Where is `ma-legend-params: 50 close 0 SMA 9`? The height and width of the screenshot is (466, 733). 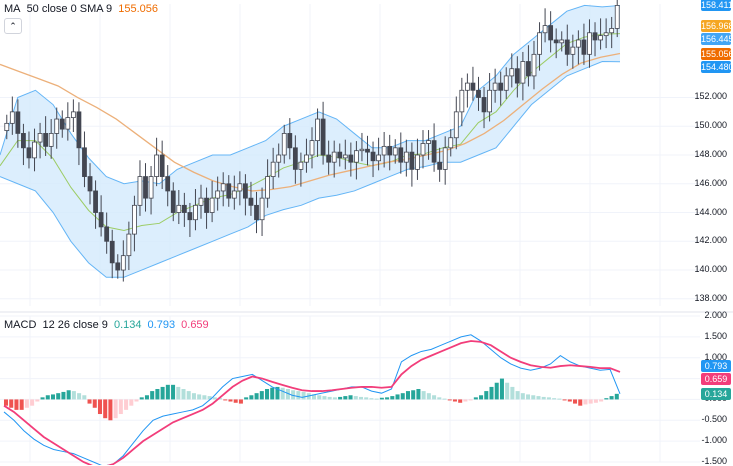
ma-legend-params: 50 close 0 SMA 9 is located at coordinates (69, 9).